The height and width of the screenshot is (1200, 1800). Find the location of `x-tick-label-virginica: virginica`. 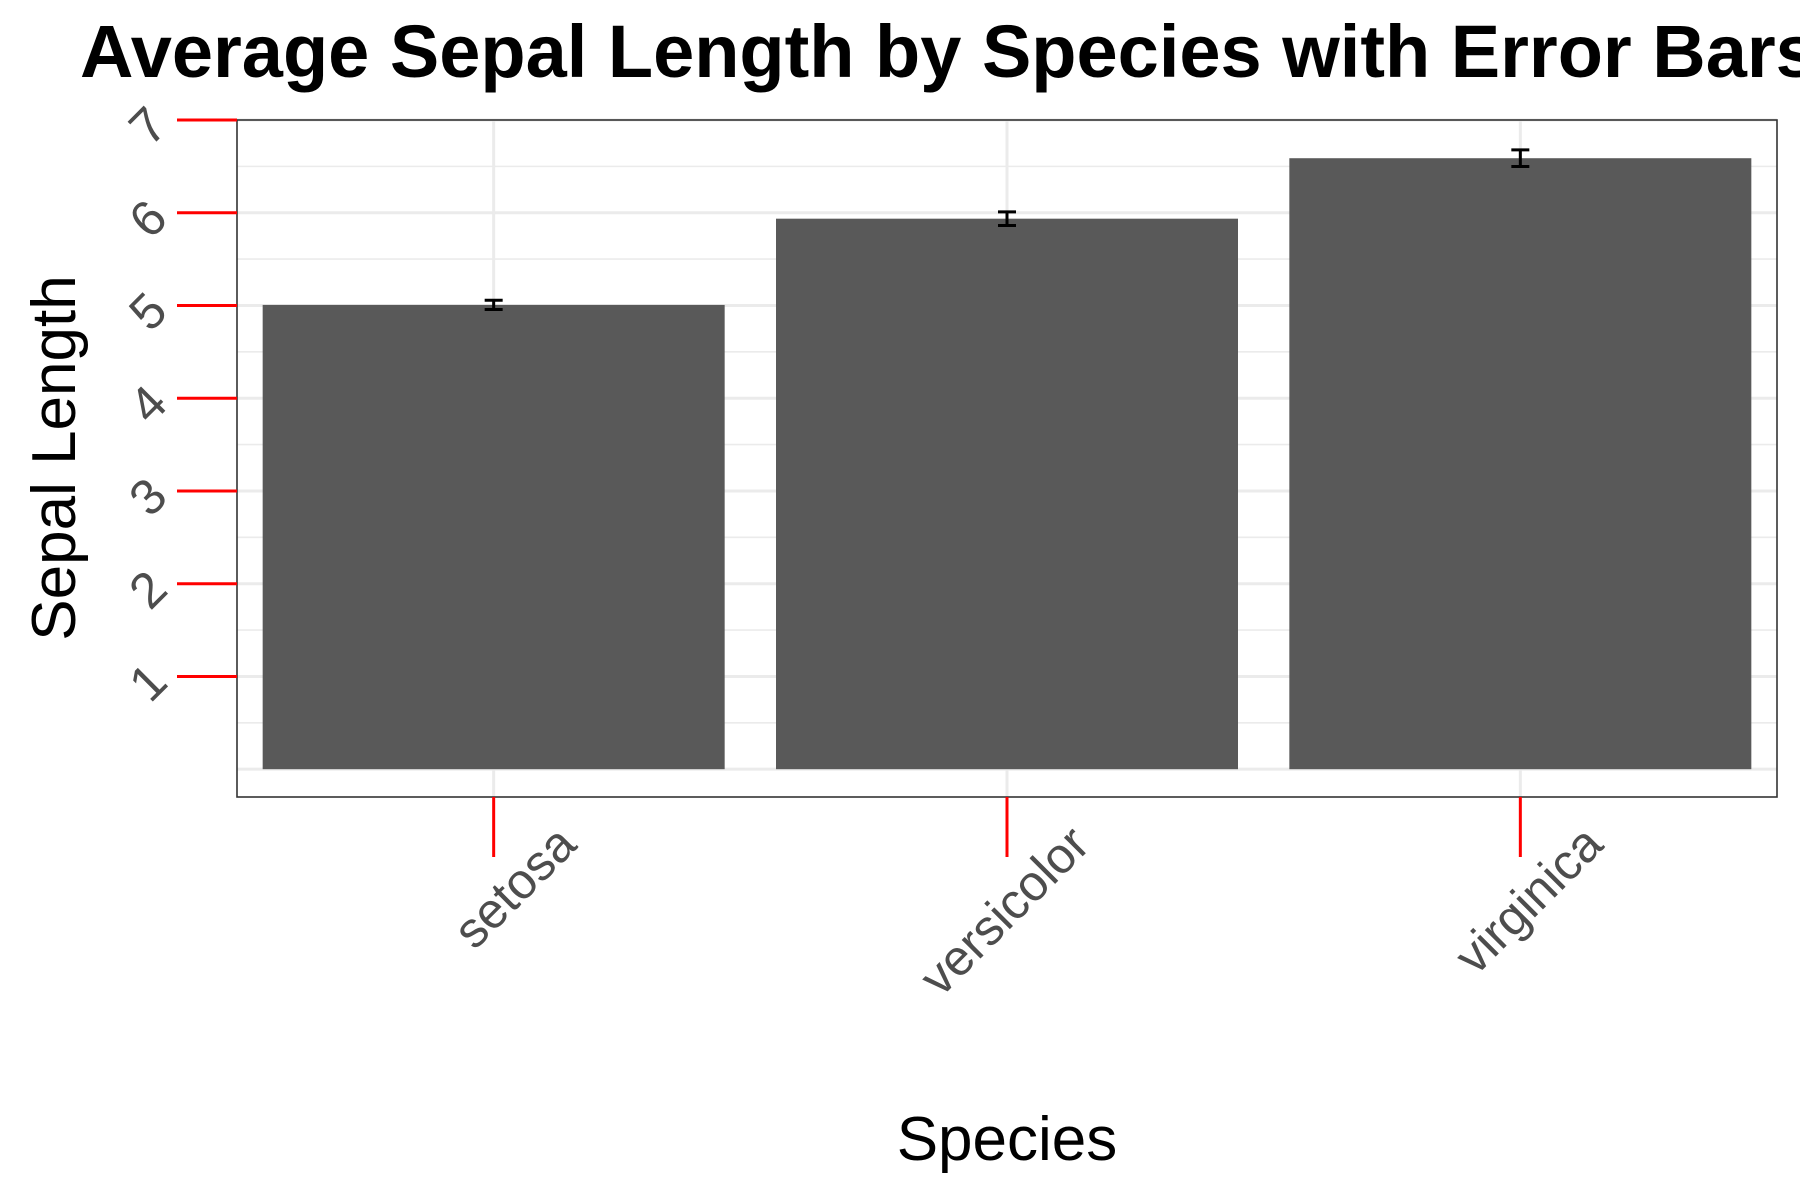

x-tick-label-virginica: virginica is located at coordinates (1528, 899).